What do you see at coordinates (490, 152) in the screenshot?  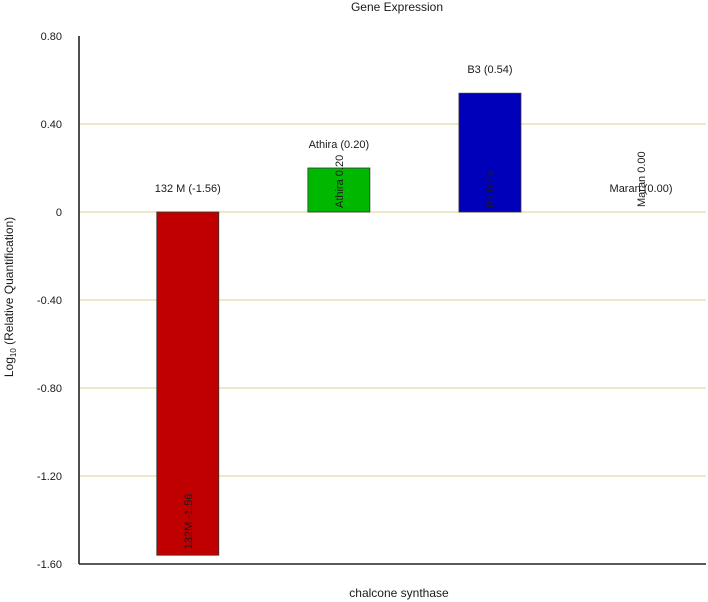 I see `bar-b3` at bounding box center [490, 152].